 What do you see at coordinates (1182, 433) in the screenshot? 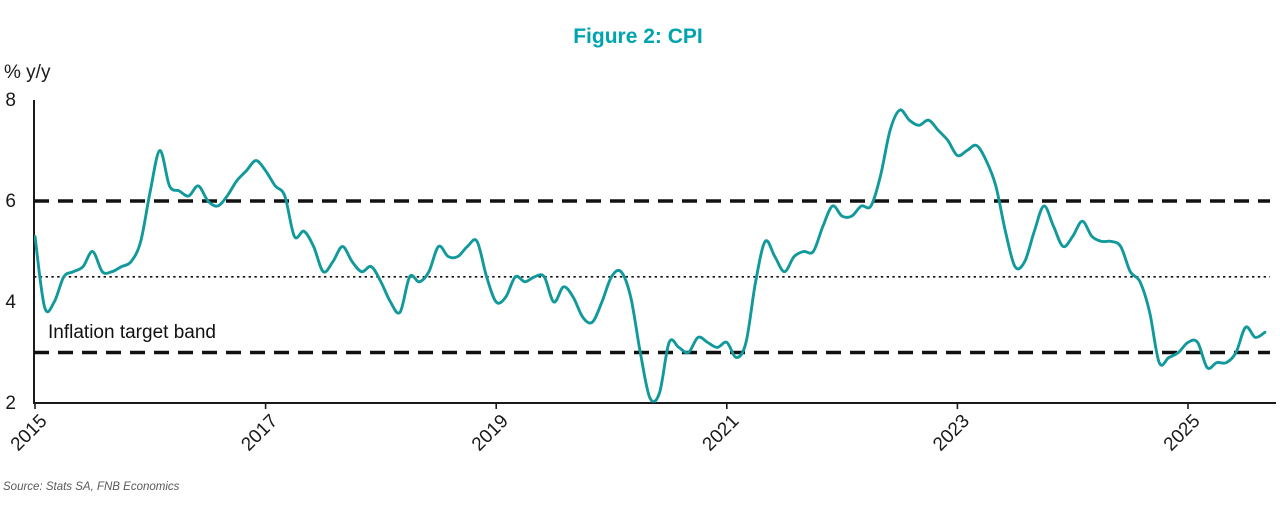
I see `x-tick-label-2025: 2025` at bounding box center [1182, 433].